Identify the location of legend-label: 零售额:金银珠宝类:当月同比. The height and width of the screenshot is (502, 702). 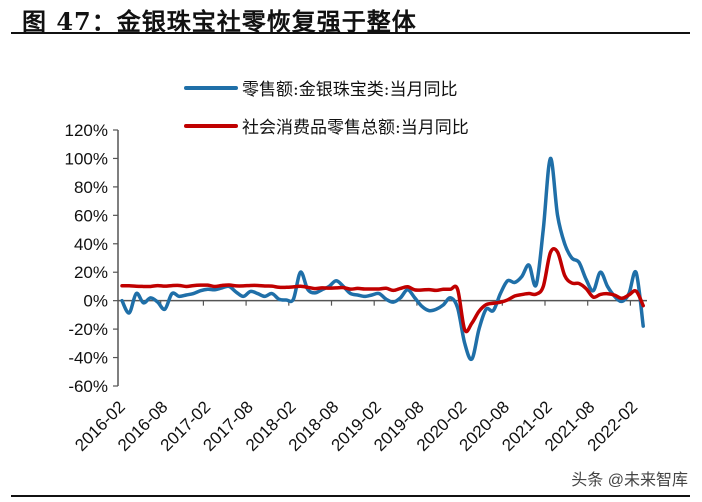
(349, 90).